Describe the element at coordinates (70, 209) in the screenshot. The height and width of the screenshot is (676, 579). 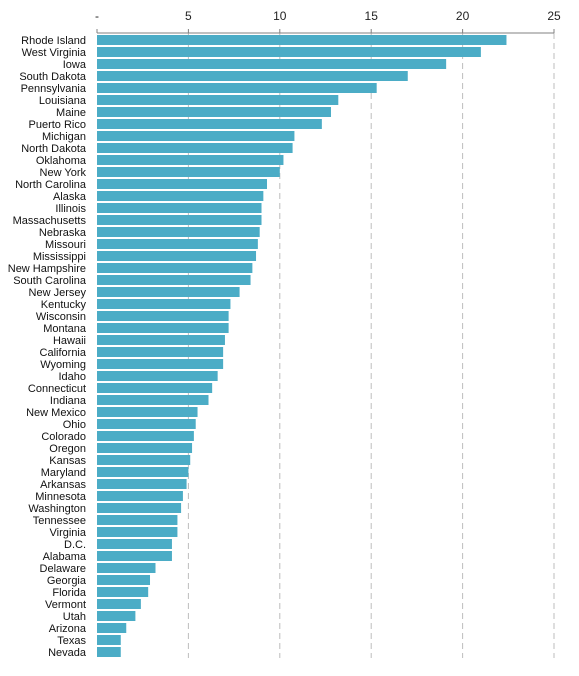
I see `category-label: Illinois` at that location.